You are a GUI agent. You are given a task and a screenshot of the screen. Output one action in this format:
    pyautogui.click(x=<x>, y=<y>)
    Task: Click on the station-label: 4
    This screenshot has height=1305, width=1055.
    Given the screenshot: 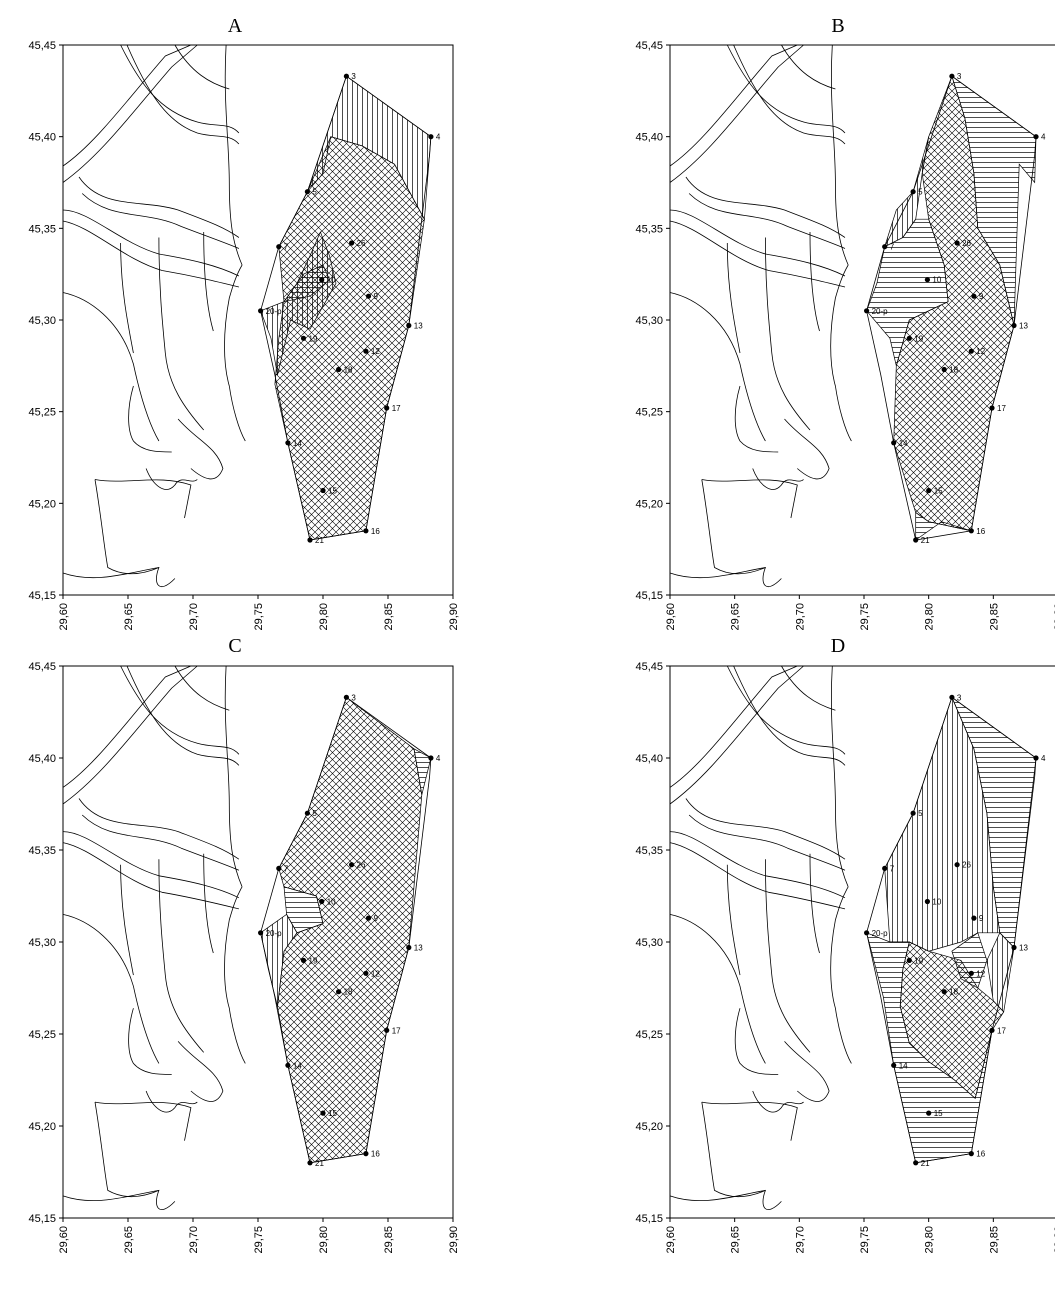 What is the action you would take?
    pyautogui.click(x=1043, y=758)
    